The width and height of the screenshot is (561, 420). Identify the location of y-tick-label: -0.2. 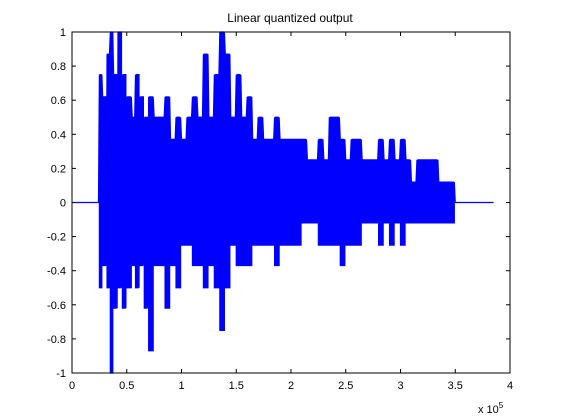
(56, 238).